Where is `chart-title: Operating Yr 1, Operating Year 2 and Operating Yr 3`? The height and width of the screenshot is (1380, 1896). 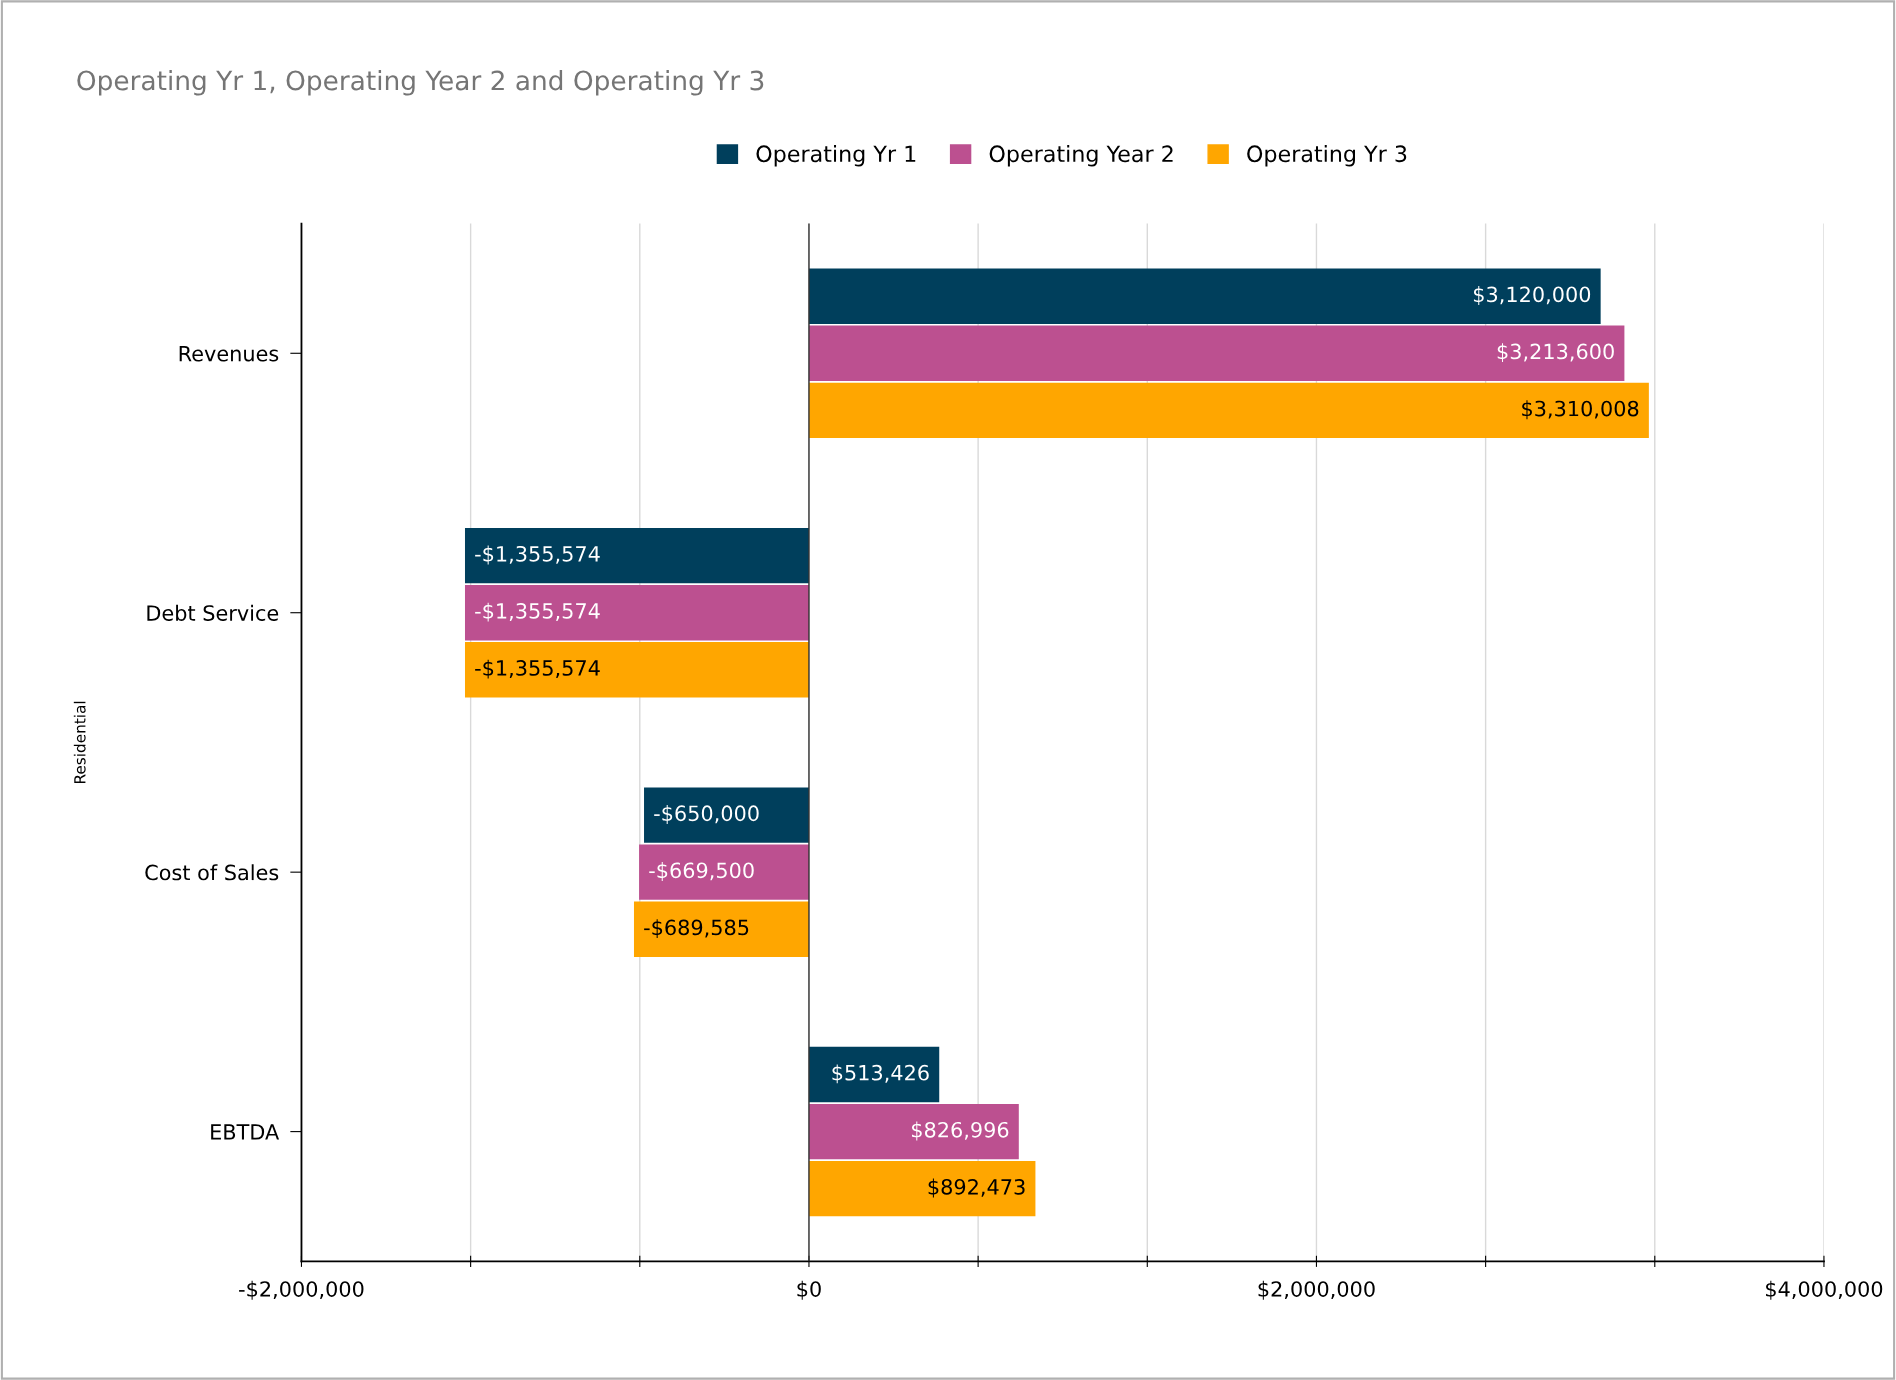
chart-title: Operating Yr 1, Operating Year 2 and Operating Yr 3 is located at coordinates (420, 83).